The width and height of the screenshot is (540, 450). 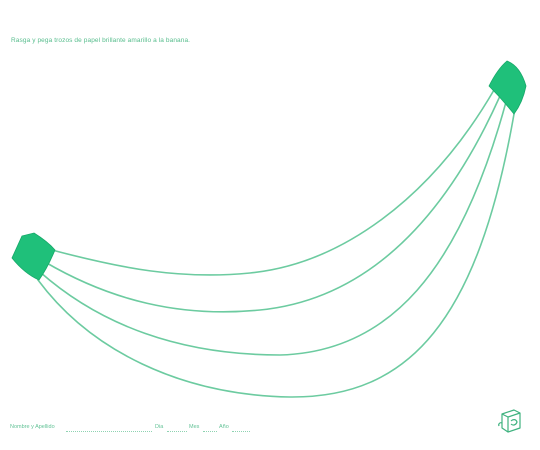 What do you see at coordinates (241, 431) in the screenshot?
I see `year-line` at bounding box center [241, 431].